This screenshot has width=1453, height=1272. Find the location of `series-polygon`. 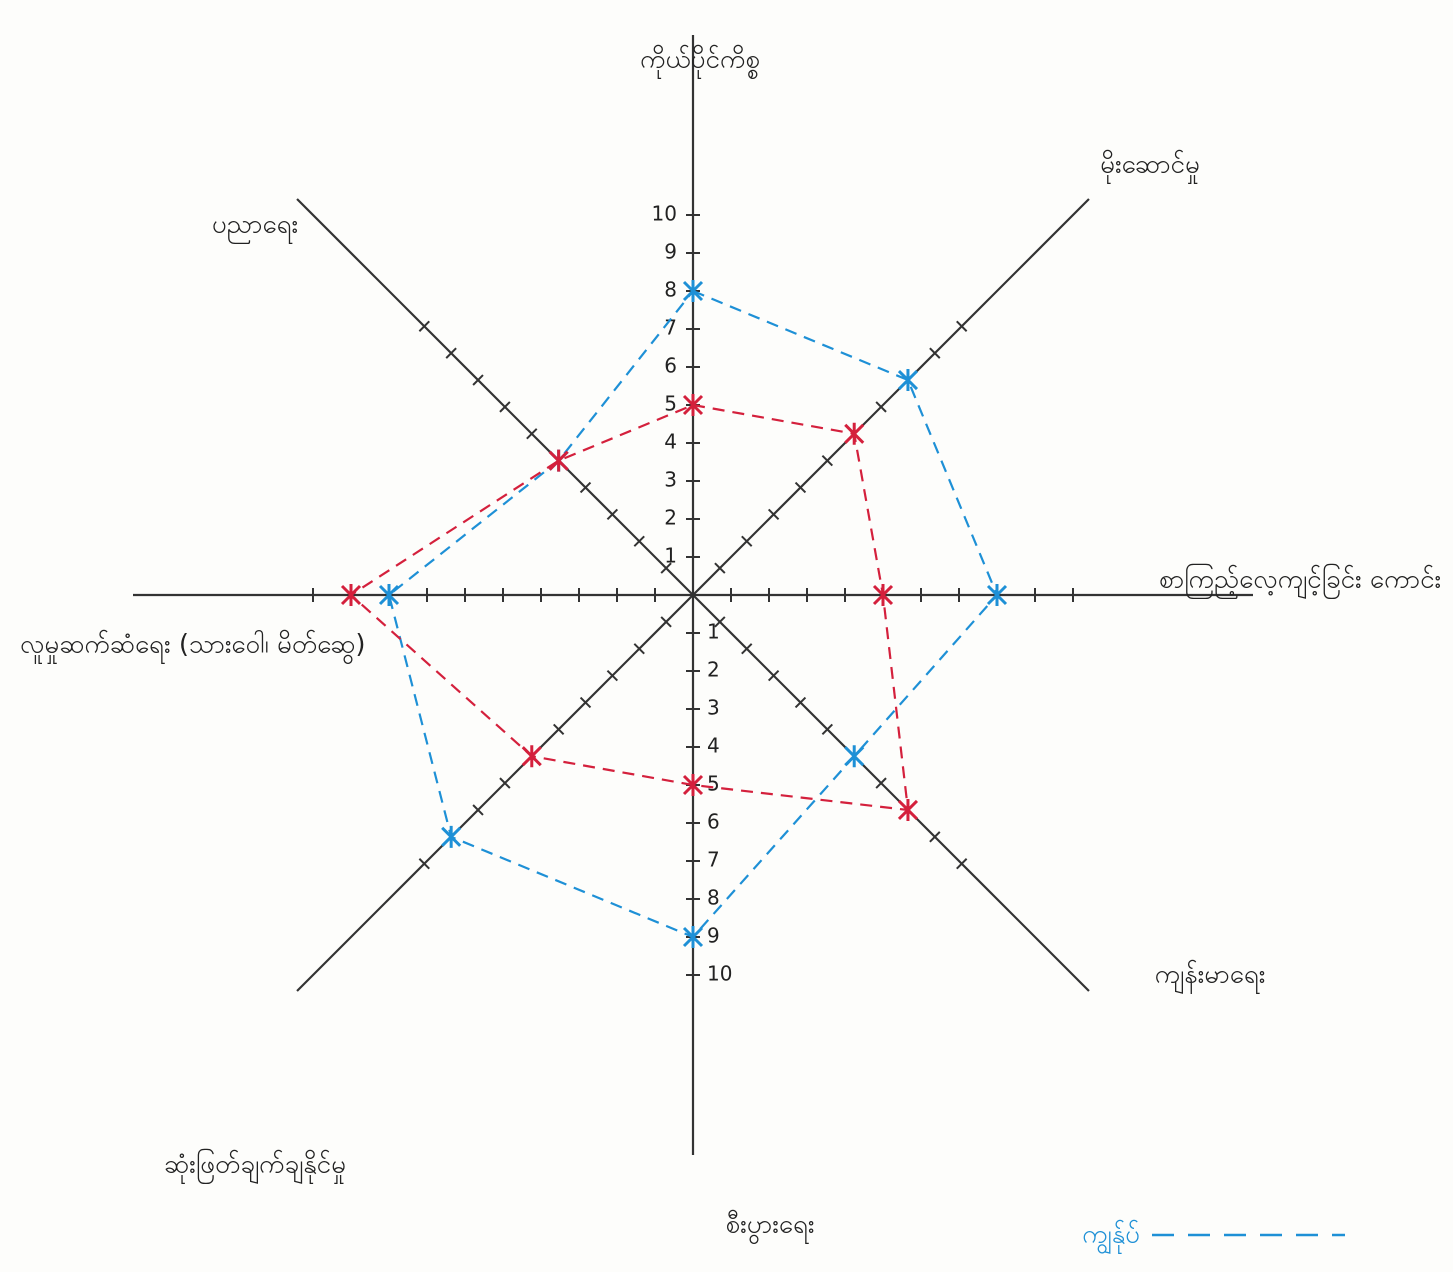

series-polygon is located at coordinates (629, 607).